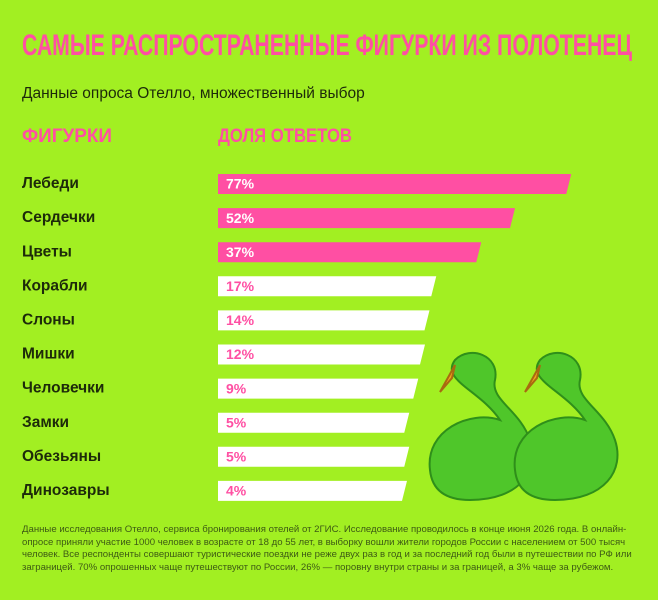 This screenshot has height=600, width=658. Describe the element at coordinates (47, 251) in the screenshot. I see `category-label: Цветы` at that location.